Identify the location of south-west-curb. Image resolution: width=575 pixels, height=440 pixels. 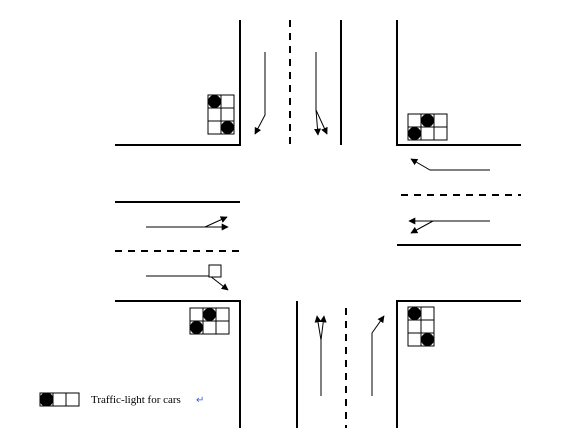
(178, 364).